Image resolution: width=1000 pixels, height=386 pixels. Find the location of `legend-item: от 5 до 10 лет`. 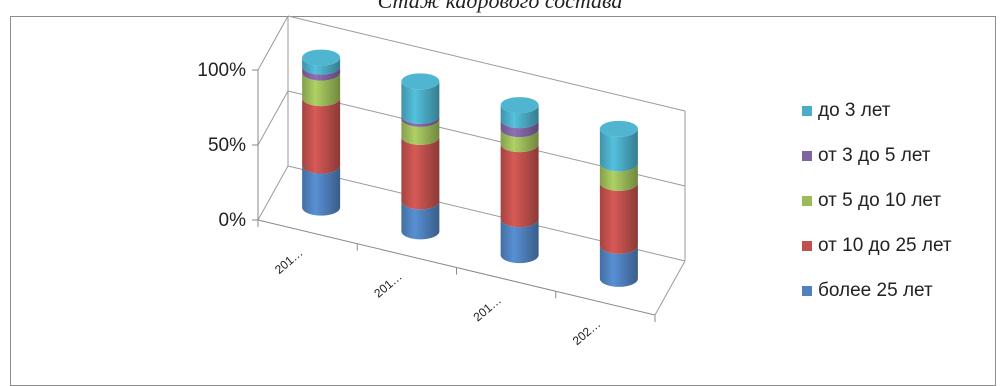

legend-item: от 5 до 10 лет is located at coordinates (877, 200).